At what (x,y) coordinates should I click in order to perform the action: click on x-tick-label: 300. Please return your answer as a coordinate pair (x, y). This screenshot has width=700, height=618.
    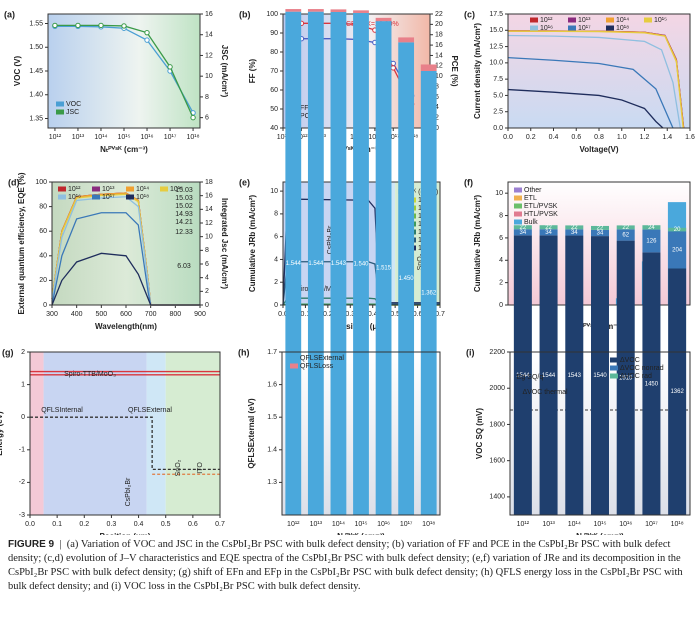
    Looking at the image, I should click on (52, 314).